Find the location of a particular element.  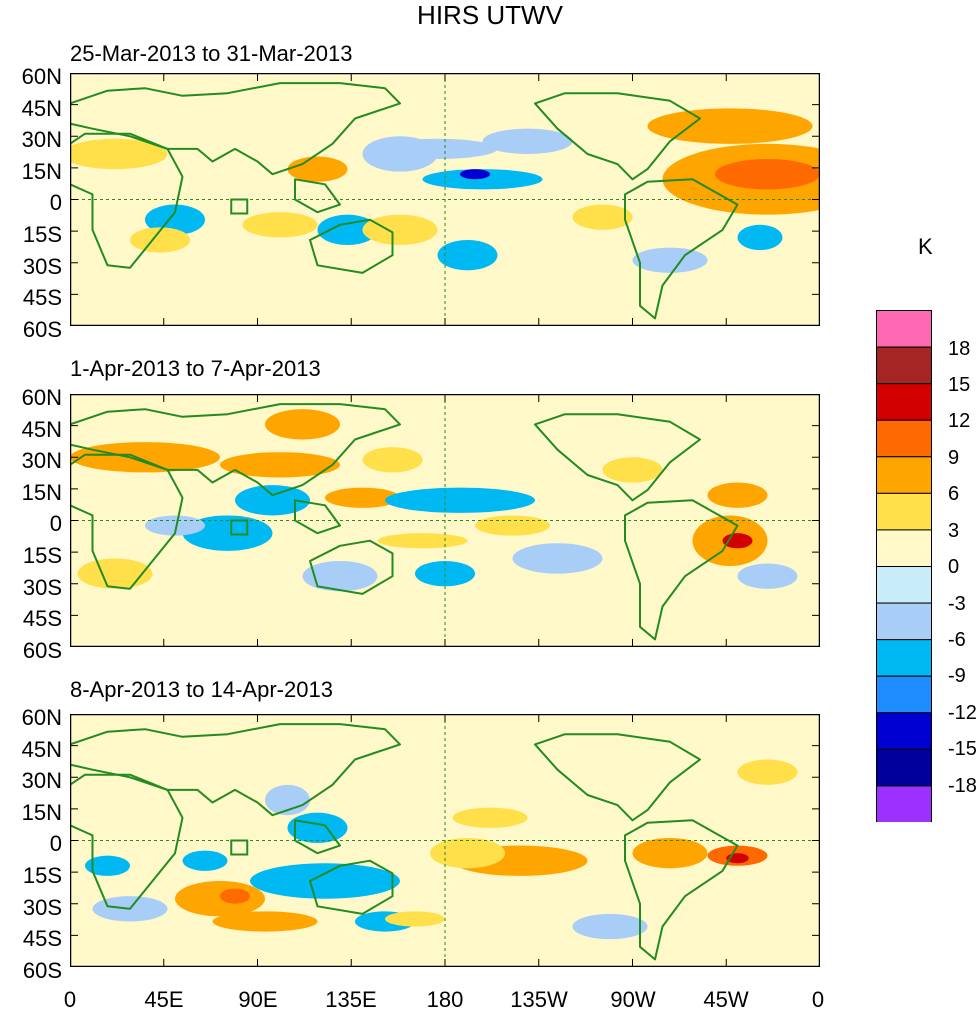

lat-label: 30S is located at coordinates (42, 266).